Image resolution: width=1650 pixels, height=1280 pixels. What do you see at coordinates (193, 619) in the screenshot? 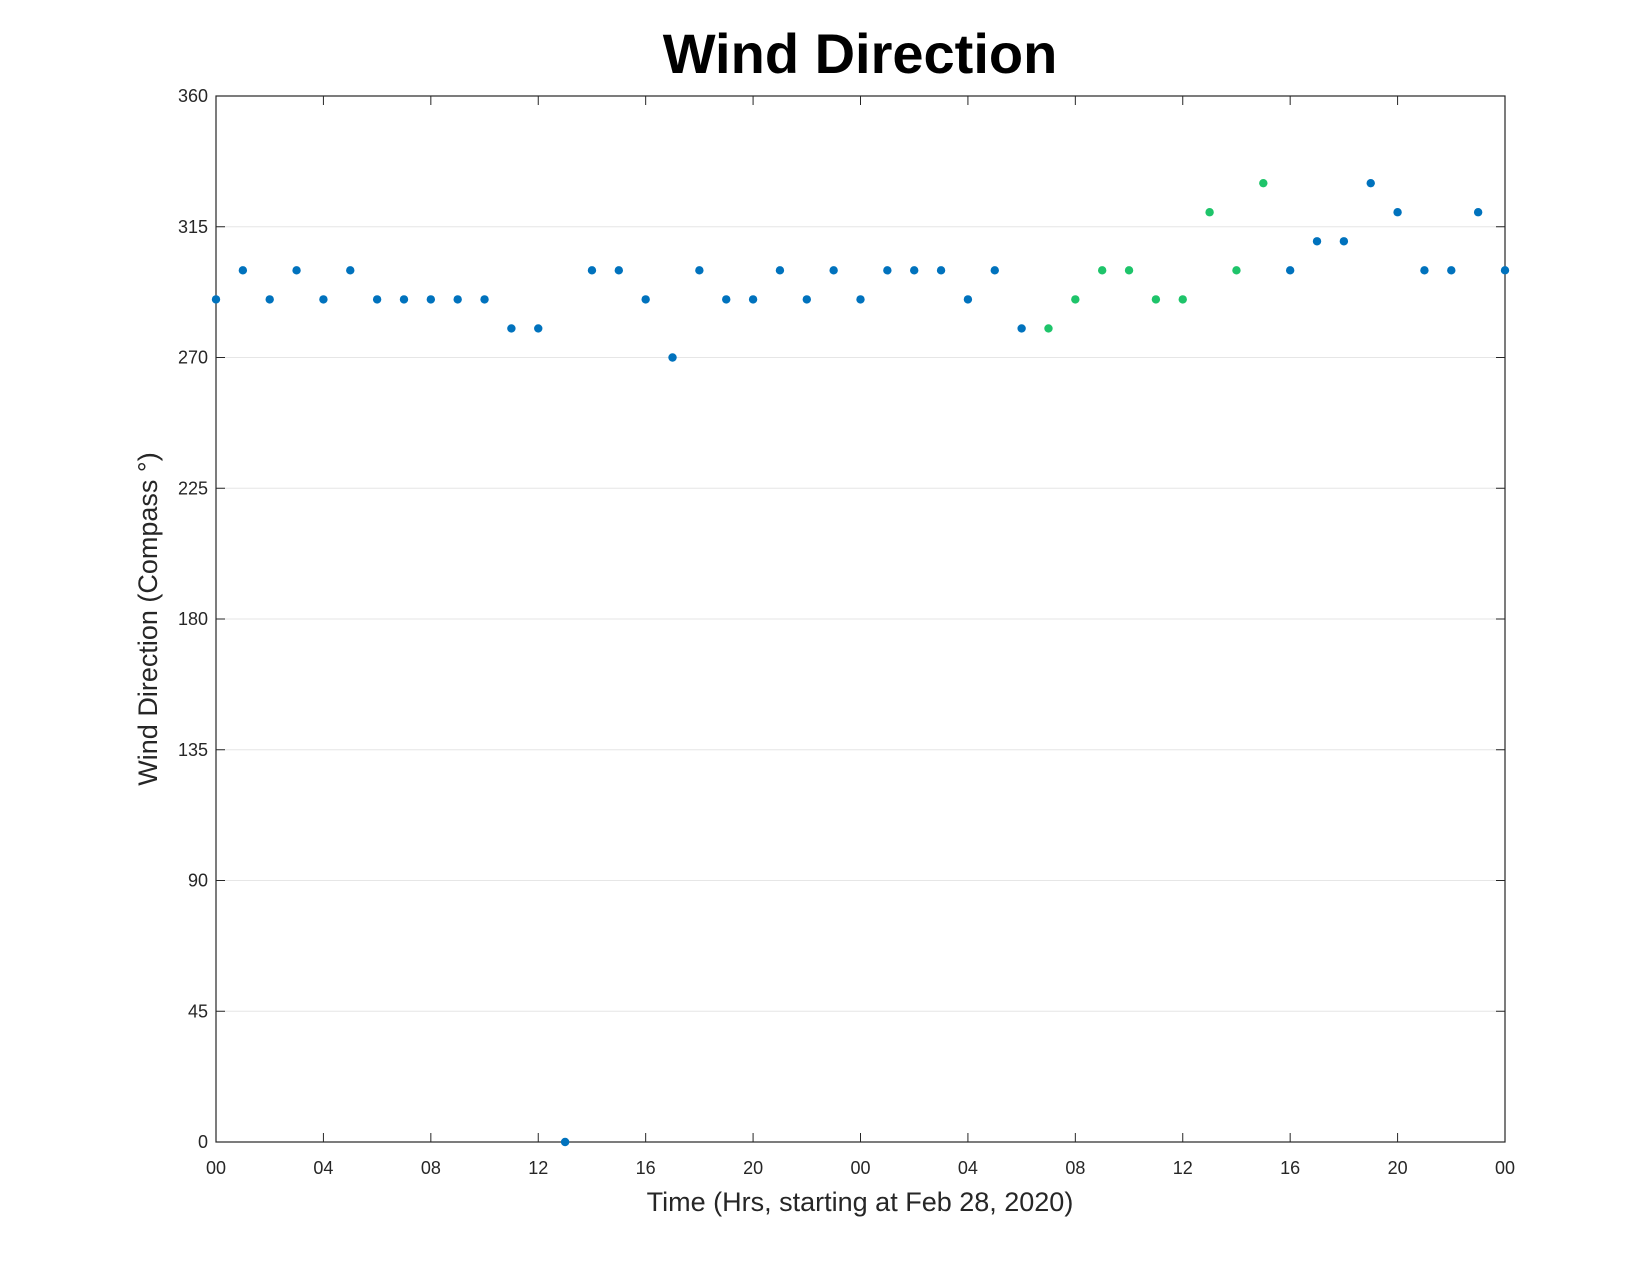
I see `y-tick-label: 180` at bounding box center [193, 619].